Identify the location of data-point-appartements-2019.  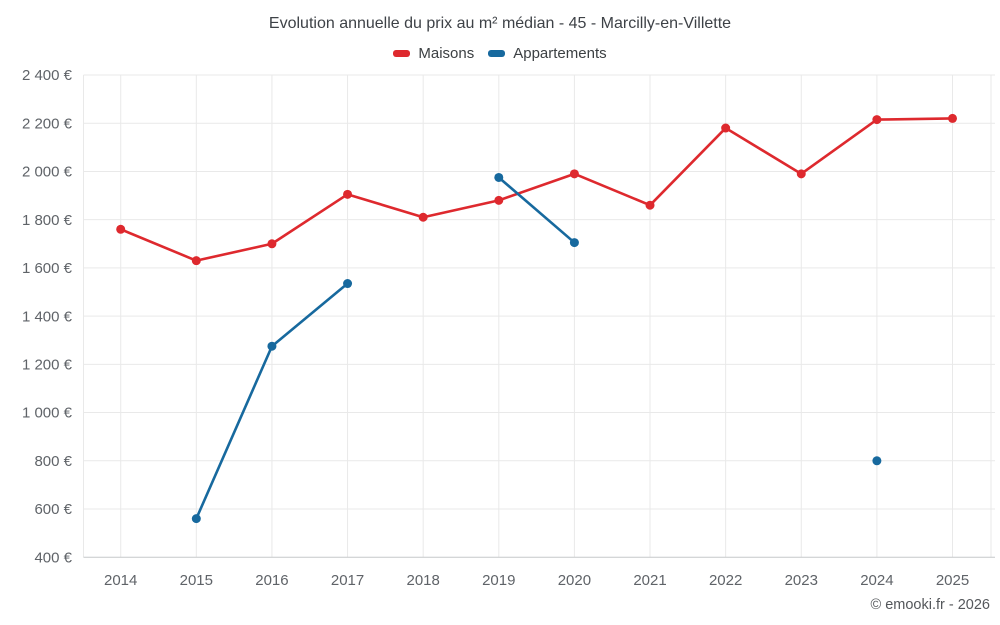
(499, 177).